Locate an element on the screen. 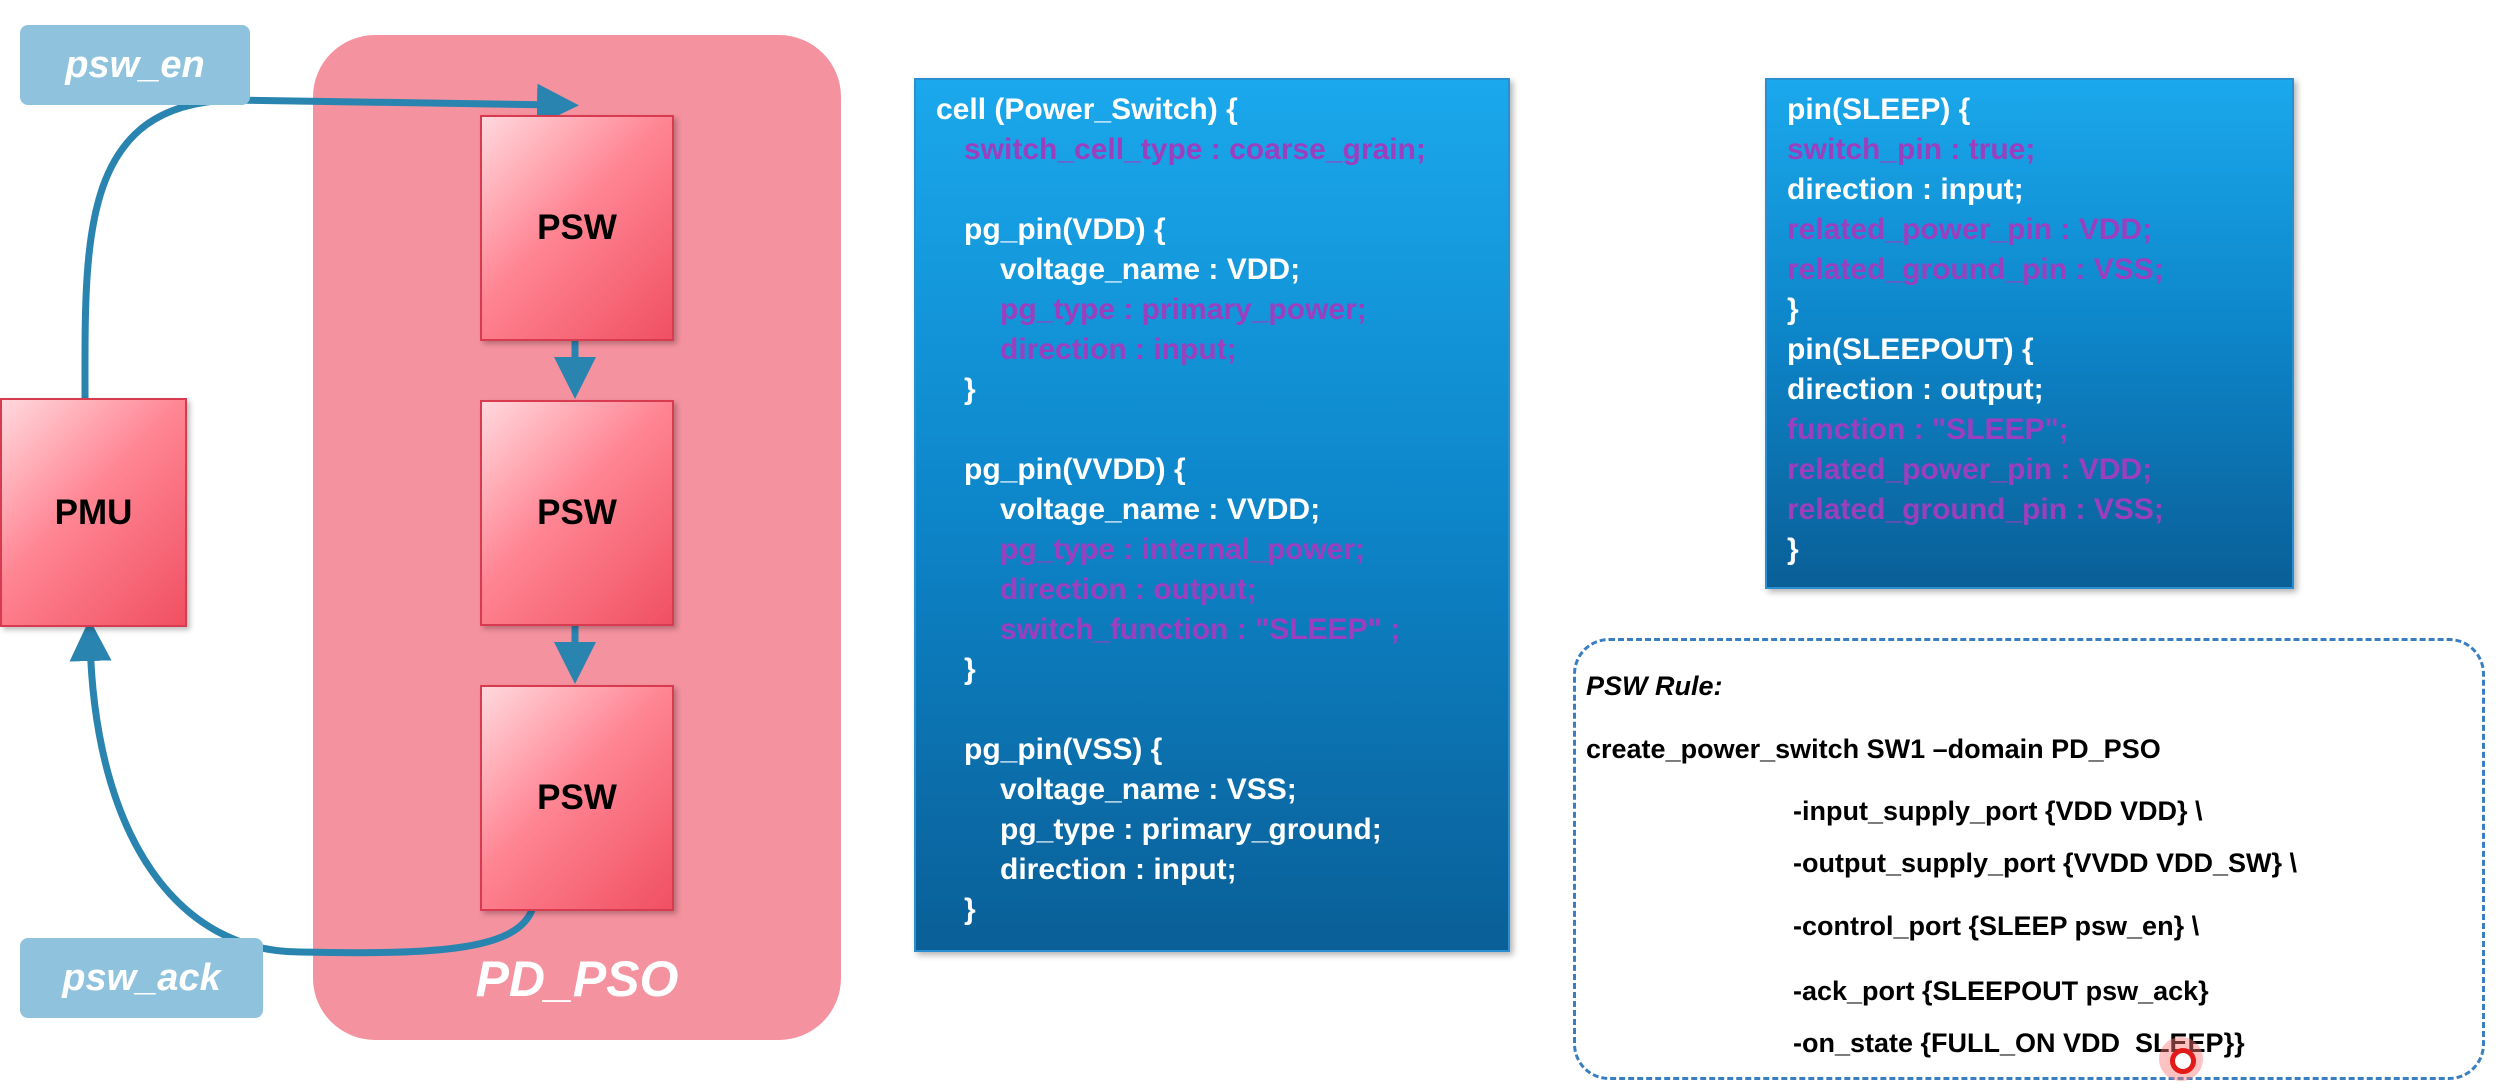  cell-code-line: voltage_name : VDD; is located at coordinates (1150, 269).